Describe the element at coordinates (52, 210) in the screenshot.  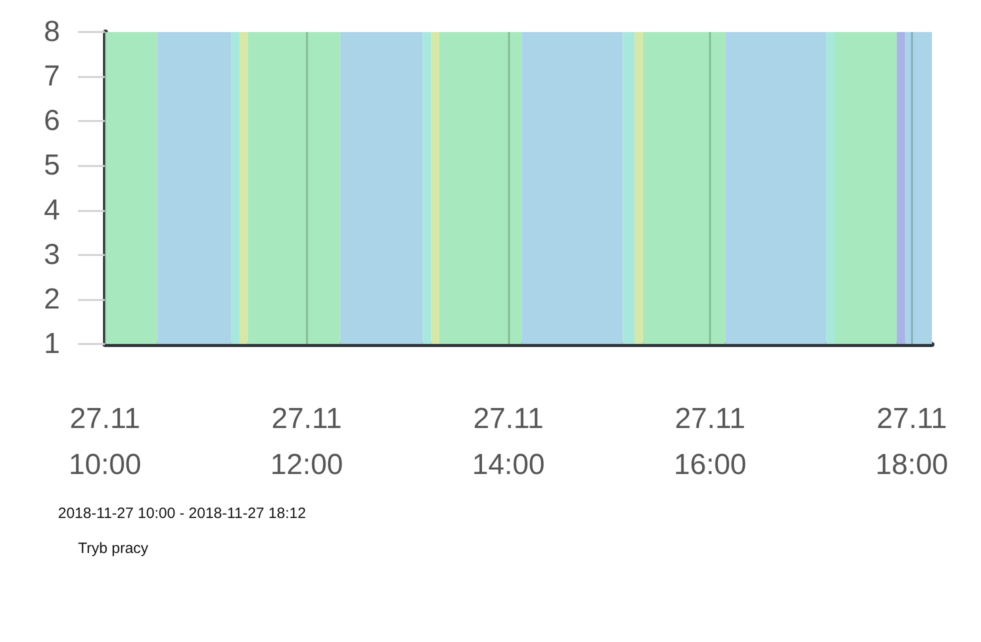
I see `y-tick-label: 4` at that location.